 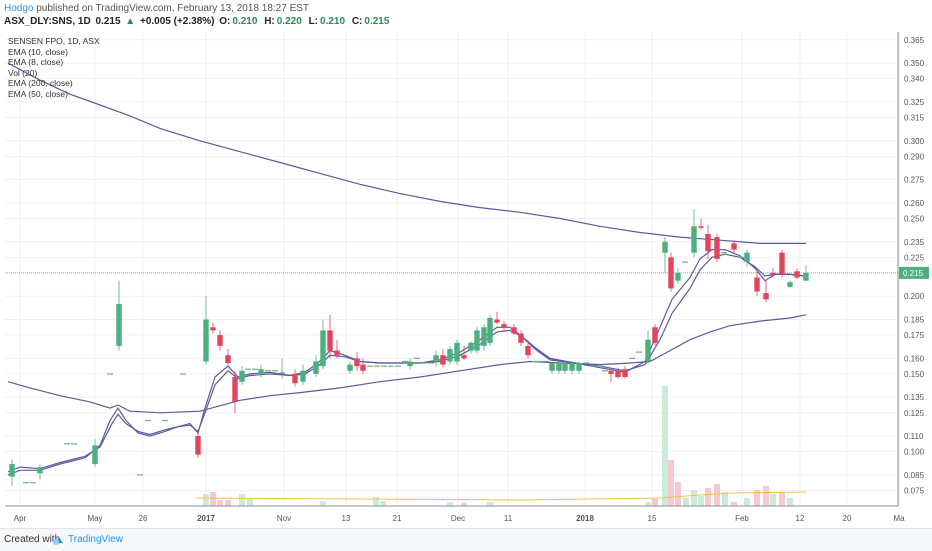 What do you see at coordinates (914, 335) in the screenshot?
I see `y-tick-label: 0.175` at bounding box center [914, 335].